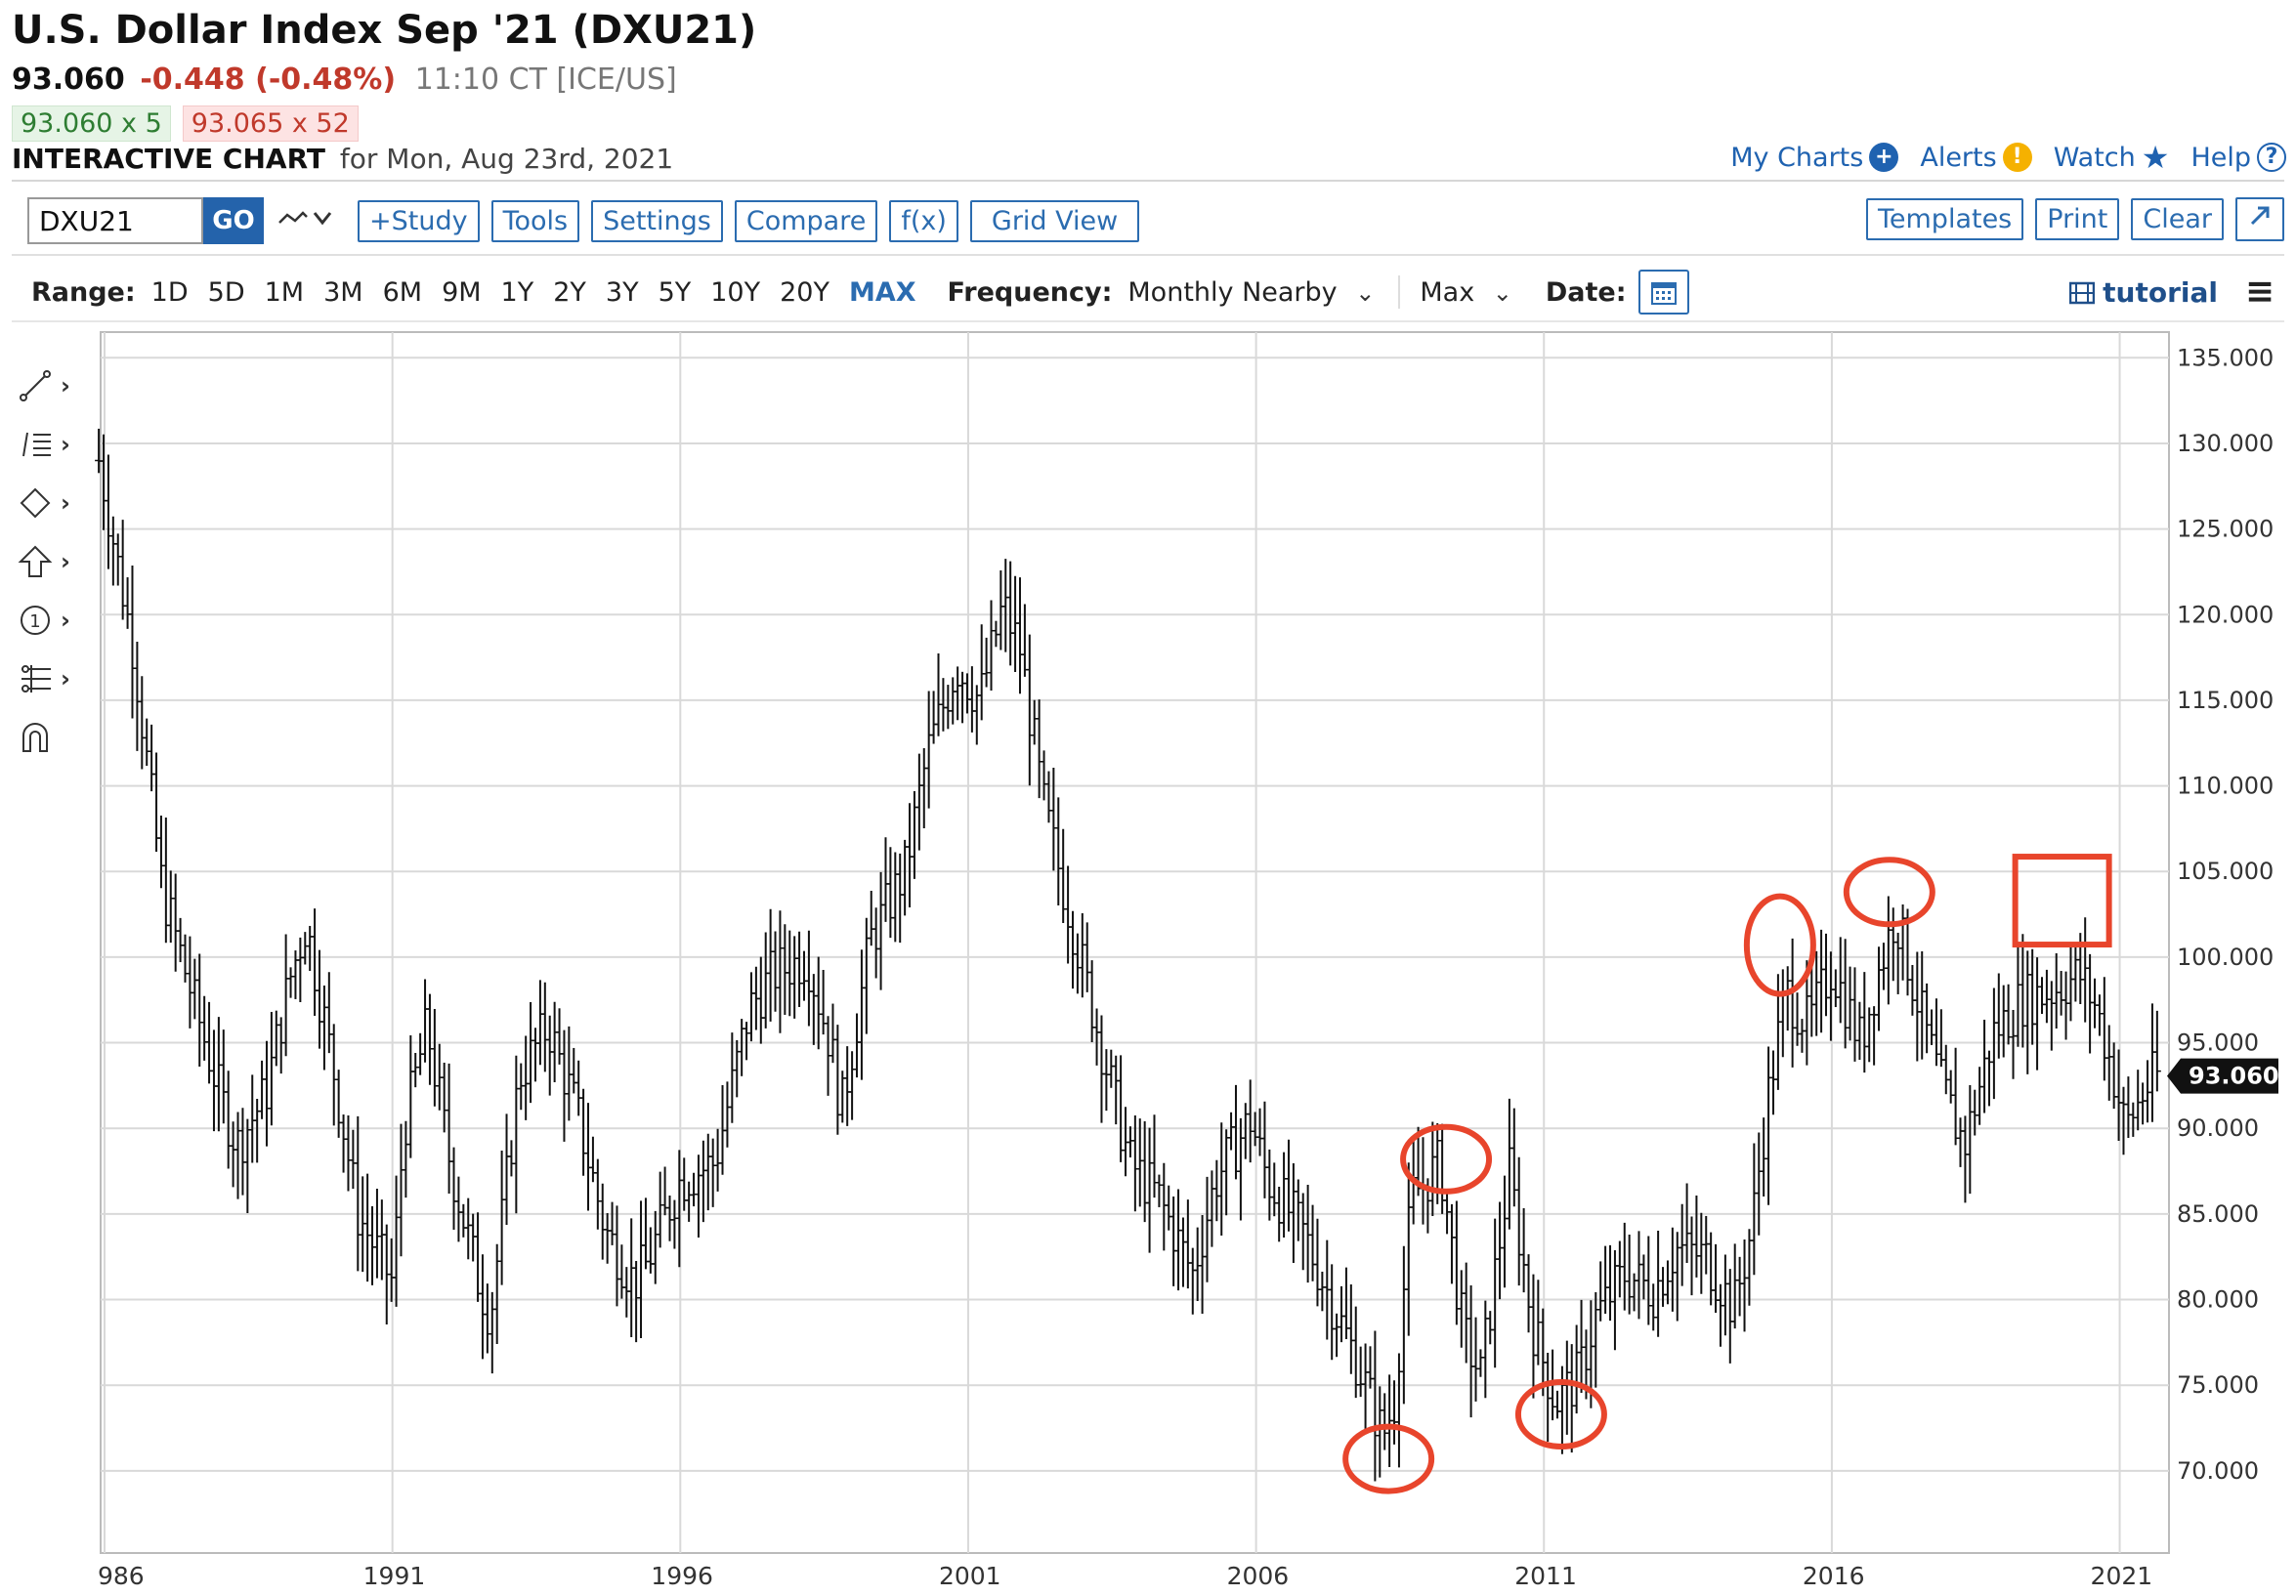  I want to click on symbol-input, so click(115, 220).